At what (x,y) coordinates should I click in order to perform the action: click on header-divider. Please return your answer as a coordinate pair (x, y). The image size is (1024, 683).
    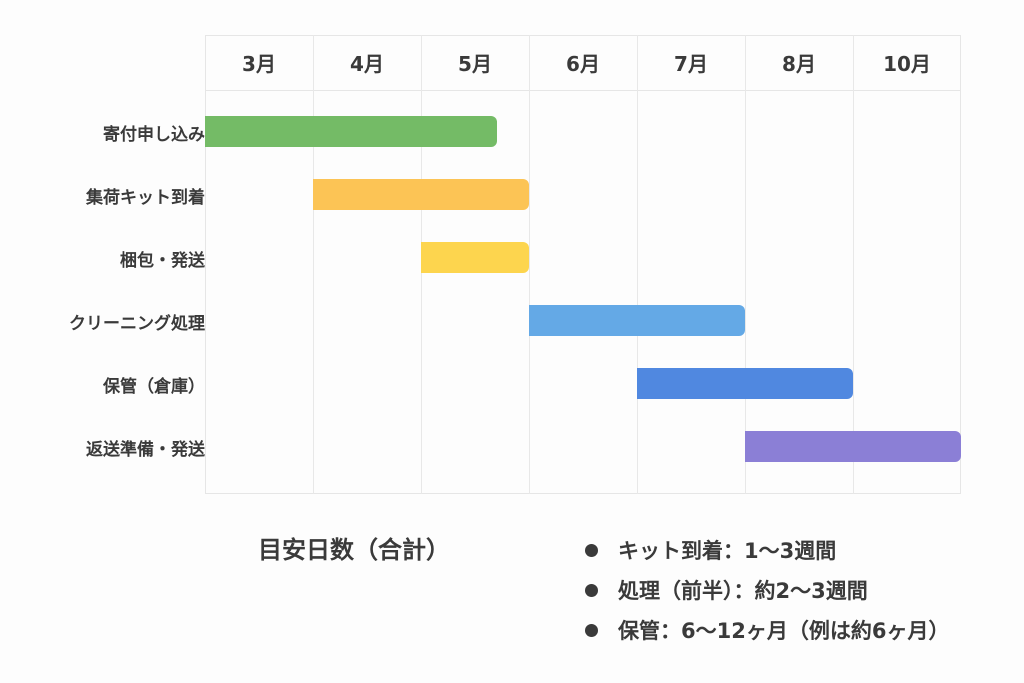
    Looking at the image, I should click on (583, 90).